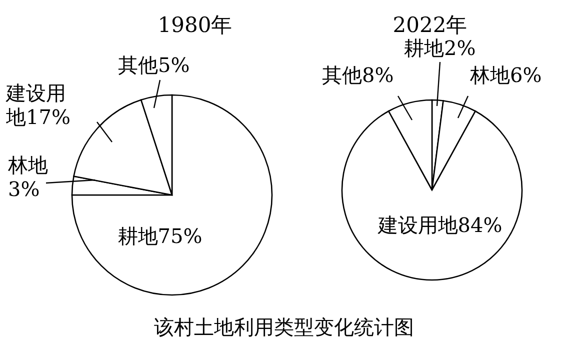 The image size is (569, 346). What do you see at coordinates (284, 327) in the screenshot?
I see `text: 该村土地利用类型变化统计图` at bounding box center [284, 327].